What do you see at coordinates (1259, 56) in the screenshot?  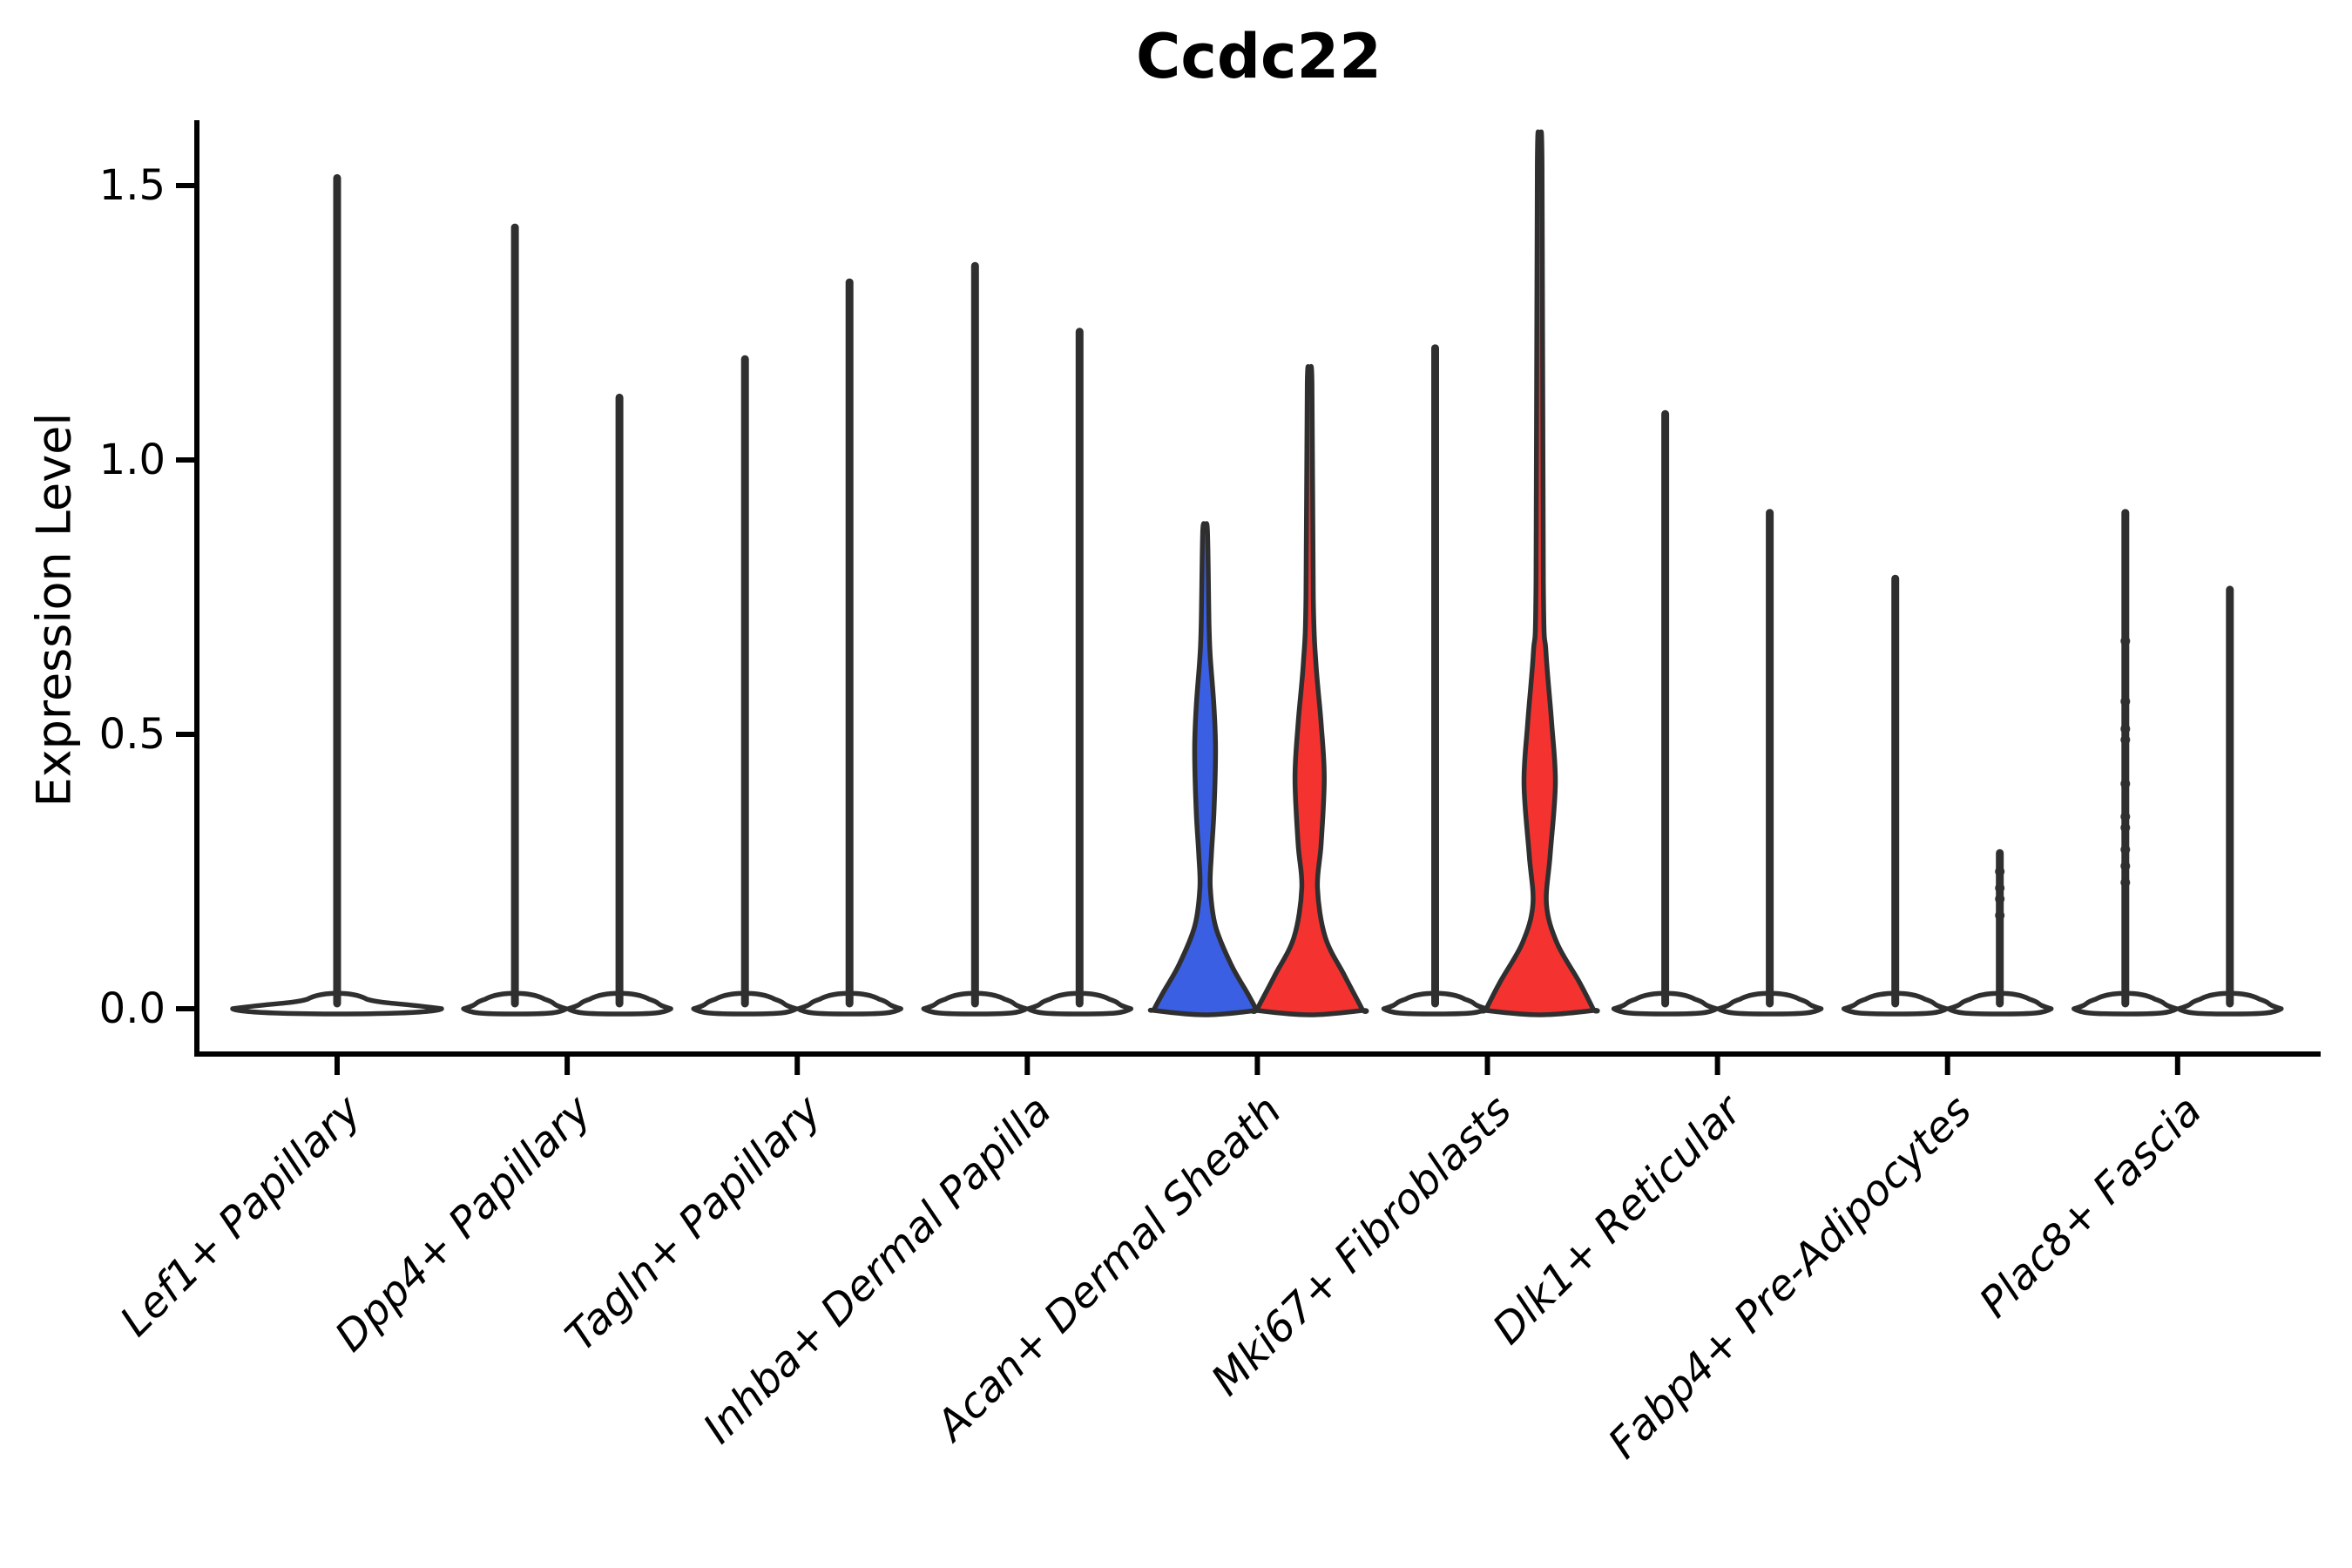 I see `chart-title: Ccdc22` at bounding box center [1259, 56].